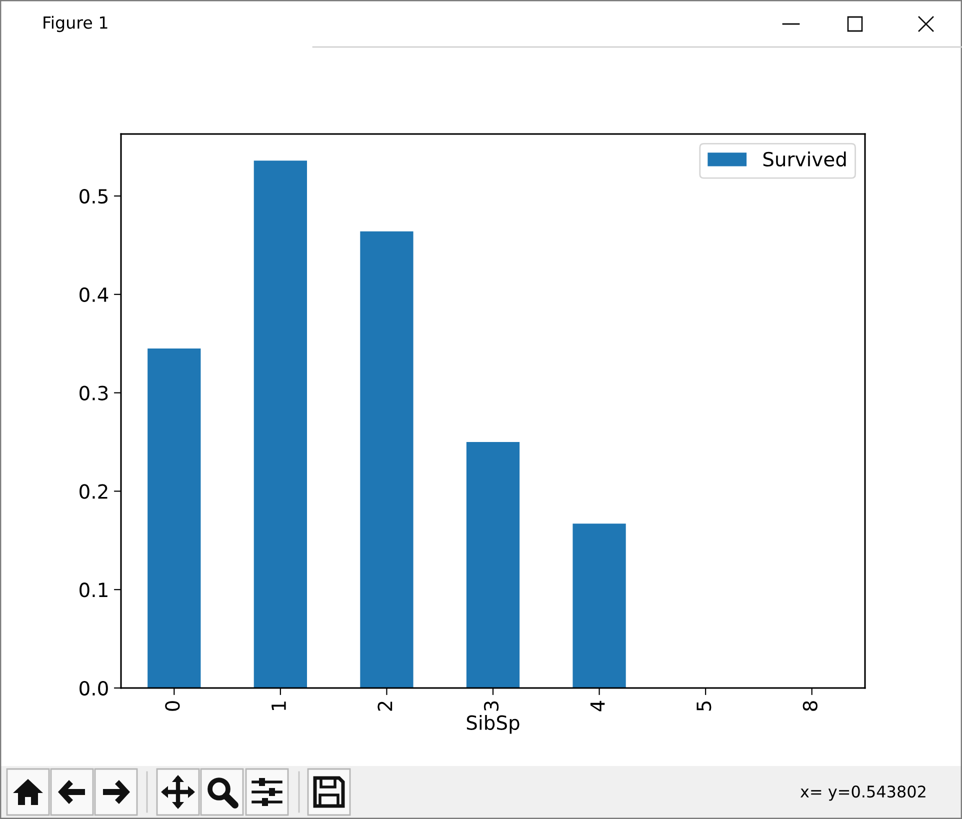 This screenshot has width=962, height=819. What do you see at coordinates (76, 24) in the screenshot?
I see `caption: Figure 1` at bounding box center [76, 24].